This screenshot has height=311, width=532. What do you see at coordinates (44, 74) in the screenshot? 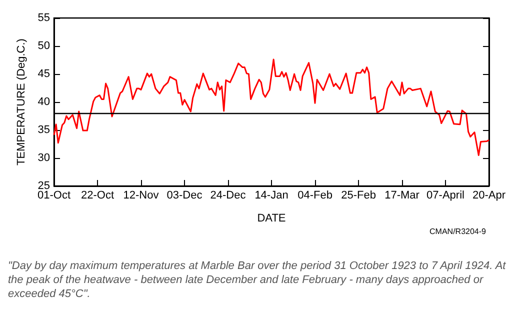
I see `y-tick-label: 45` at bounding box center [44, 74].